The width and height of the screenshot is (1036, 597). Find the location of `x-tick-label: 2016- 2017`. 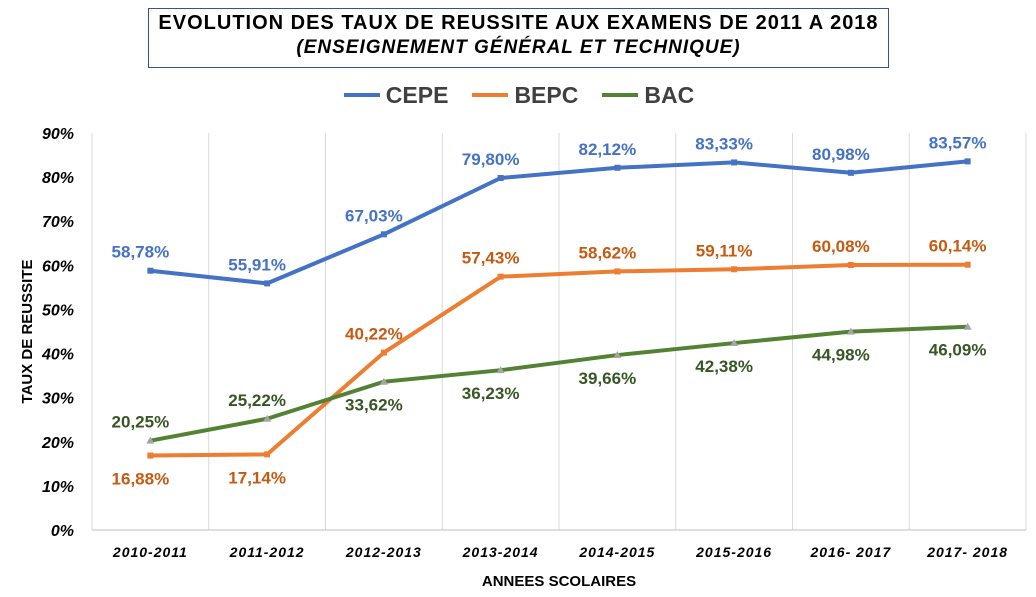

x-tick-label: 2016- 2017 is located at coordinates (850, 552).